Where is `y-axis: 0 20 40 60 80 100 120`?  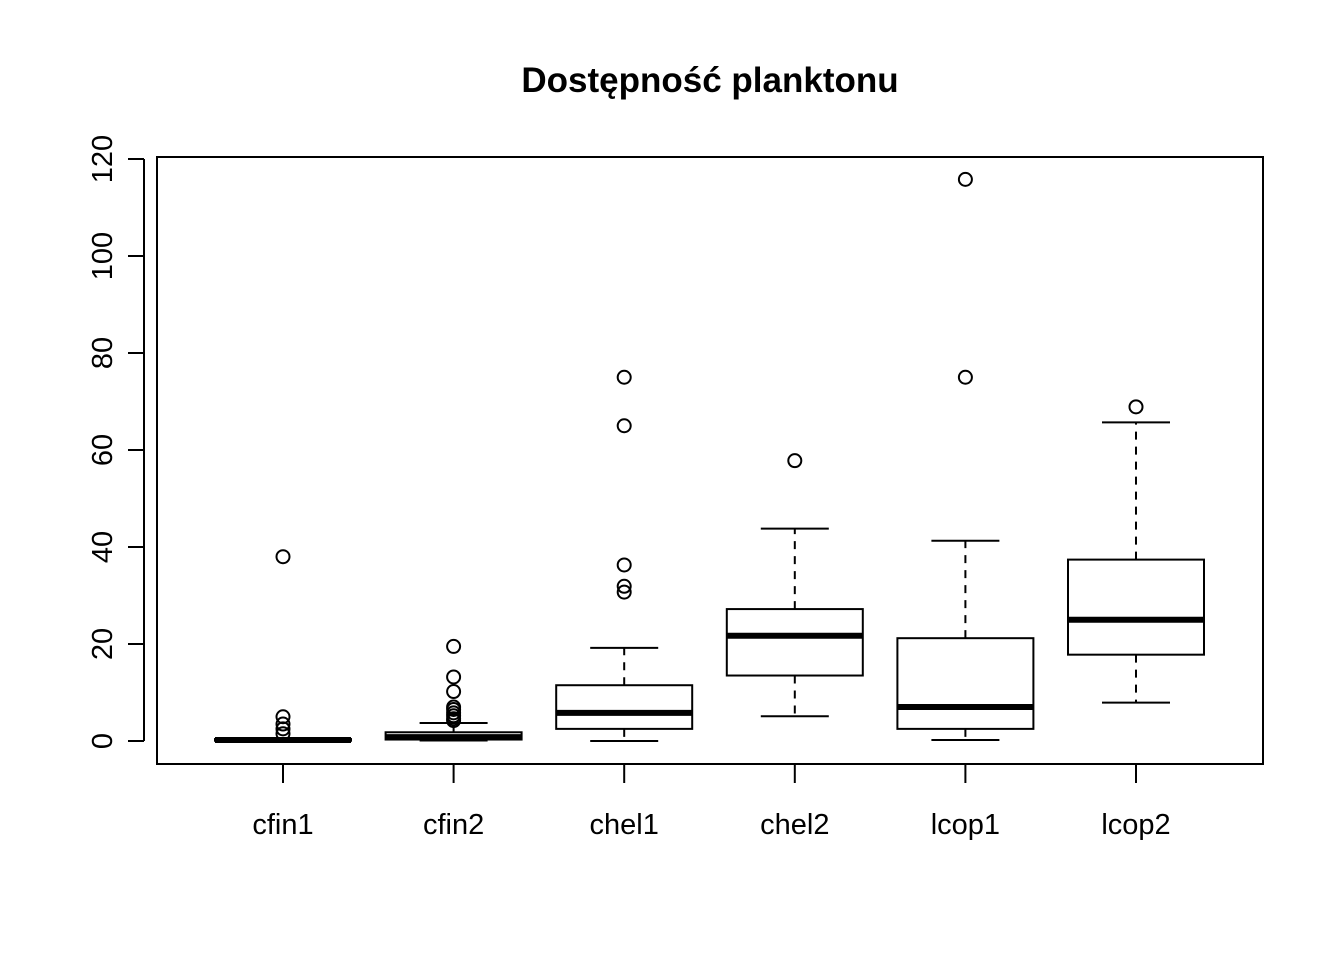
y-axis: 0 20 40 60 80 100 120 is located at coordinates (116, 442).